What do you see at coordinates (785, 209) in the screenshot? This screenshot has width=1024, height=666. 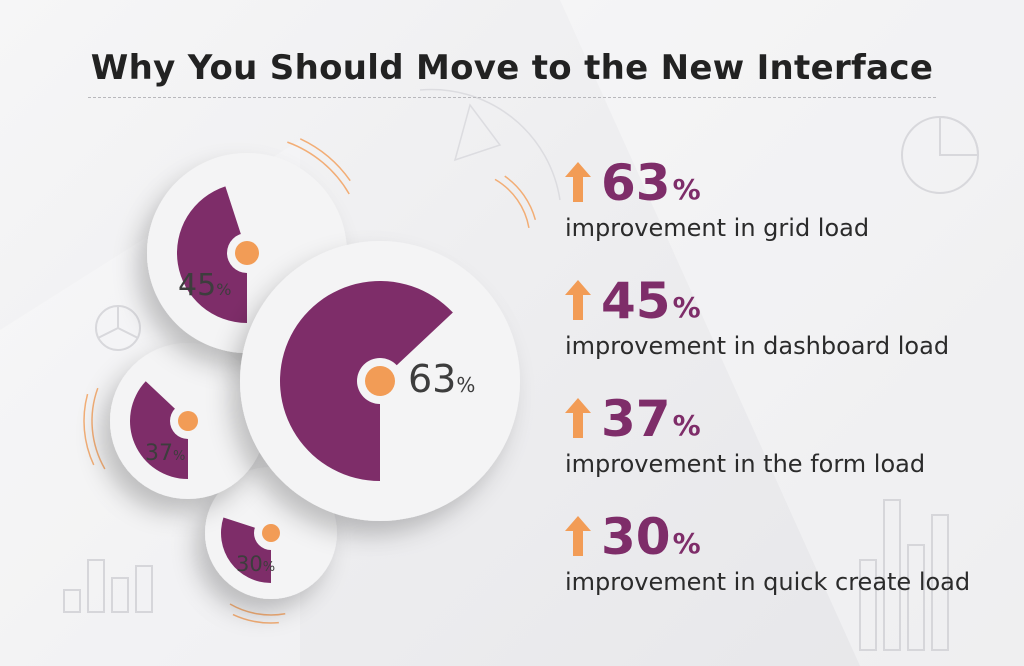 I see `stat-item: 63 % improvement in grid load` at bounding box center [785, 209].